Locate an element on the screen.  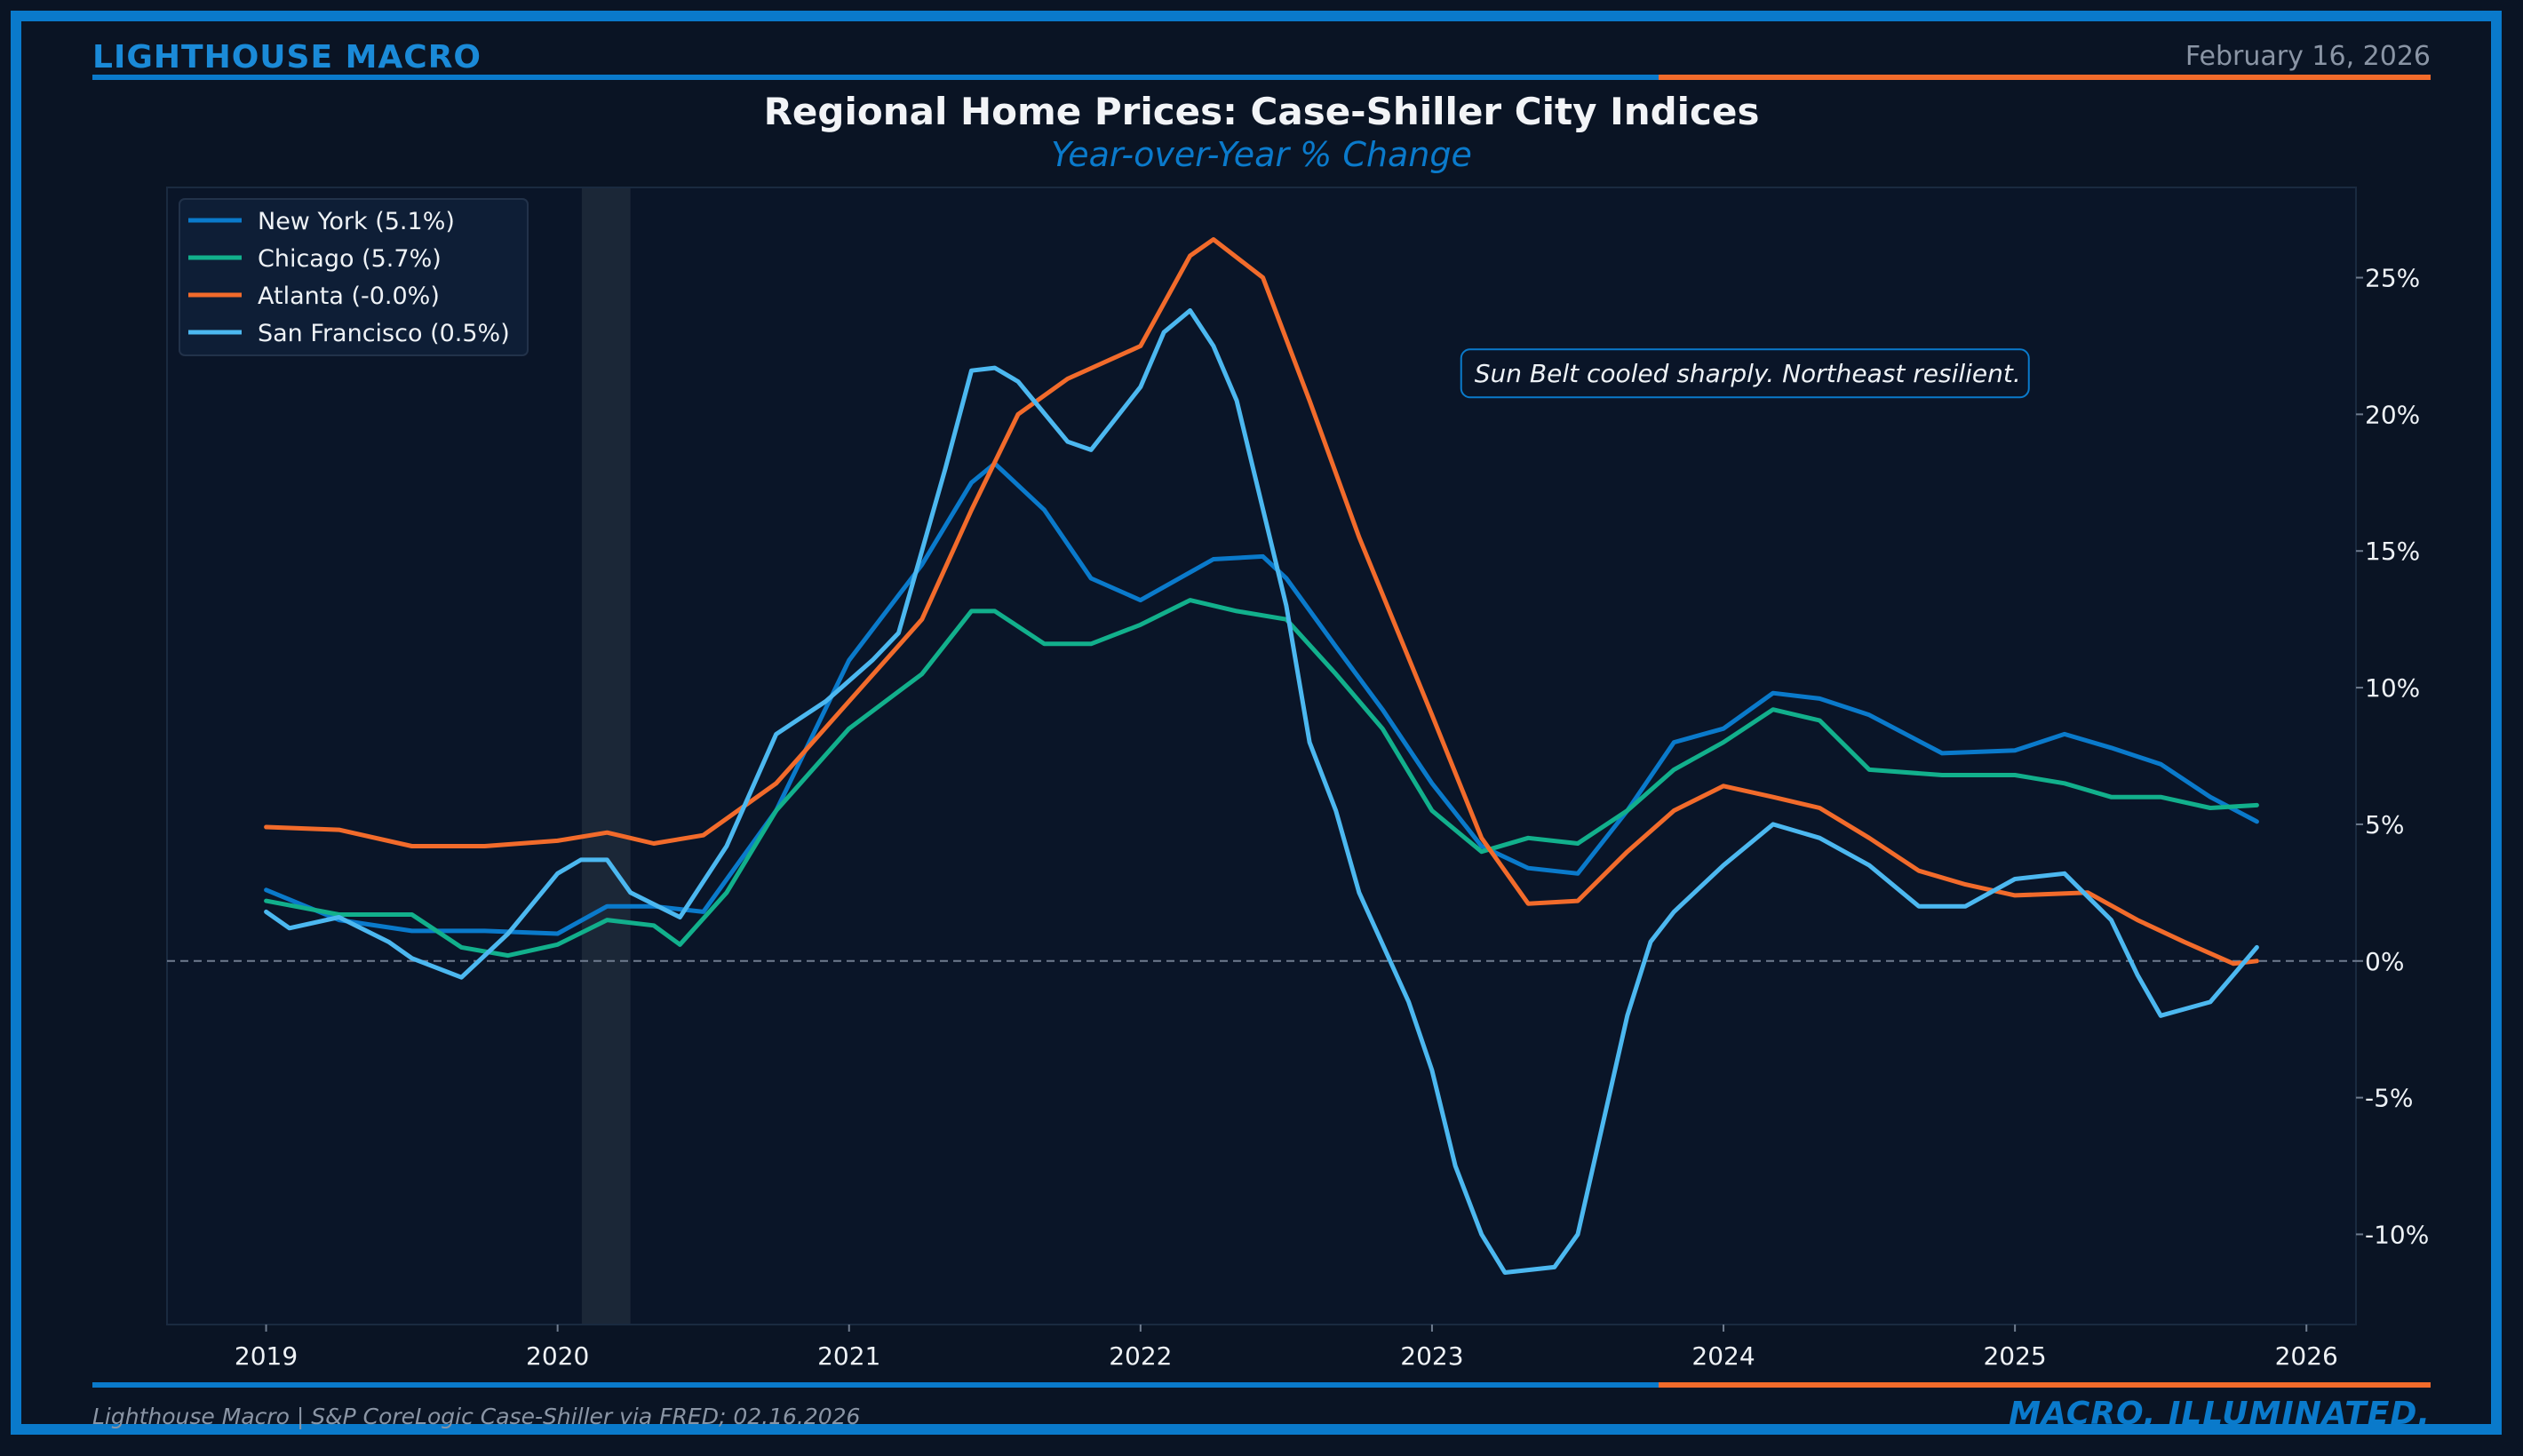
x-tick-label: 2021 is located at coordinates (848, 1356).